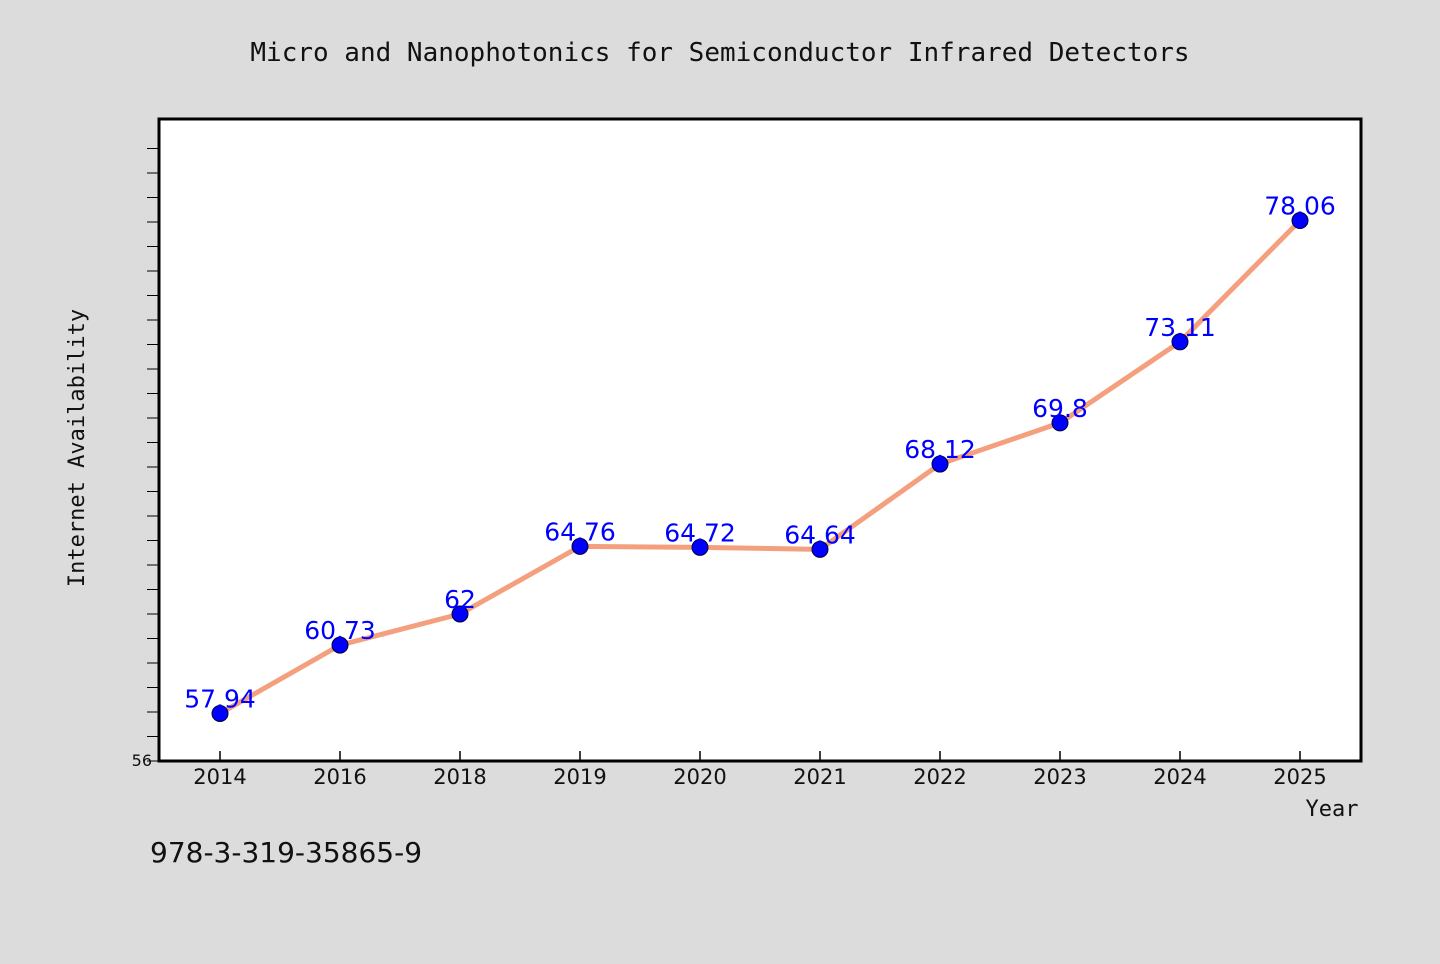 The width and height of the screenshot is (1440, 964). What do you see at coordinates (142, 760) in the screenshot?
I see `y-tick-label: 56` at bounding box center [142, 760].